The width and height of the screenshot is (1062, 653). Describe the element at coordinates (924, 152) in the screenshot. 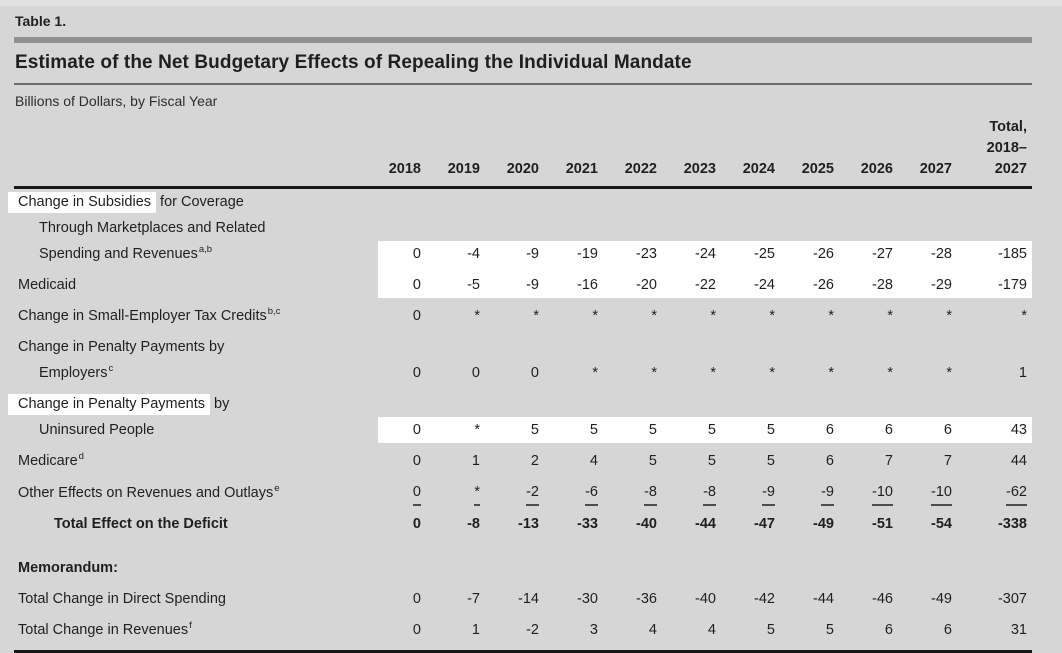

I see `year-column-header: 2027` at that location.